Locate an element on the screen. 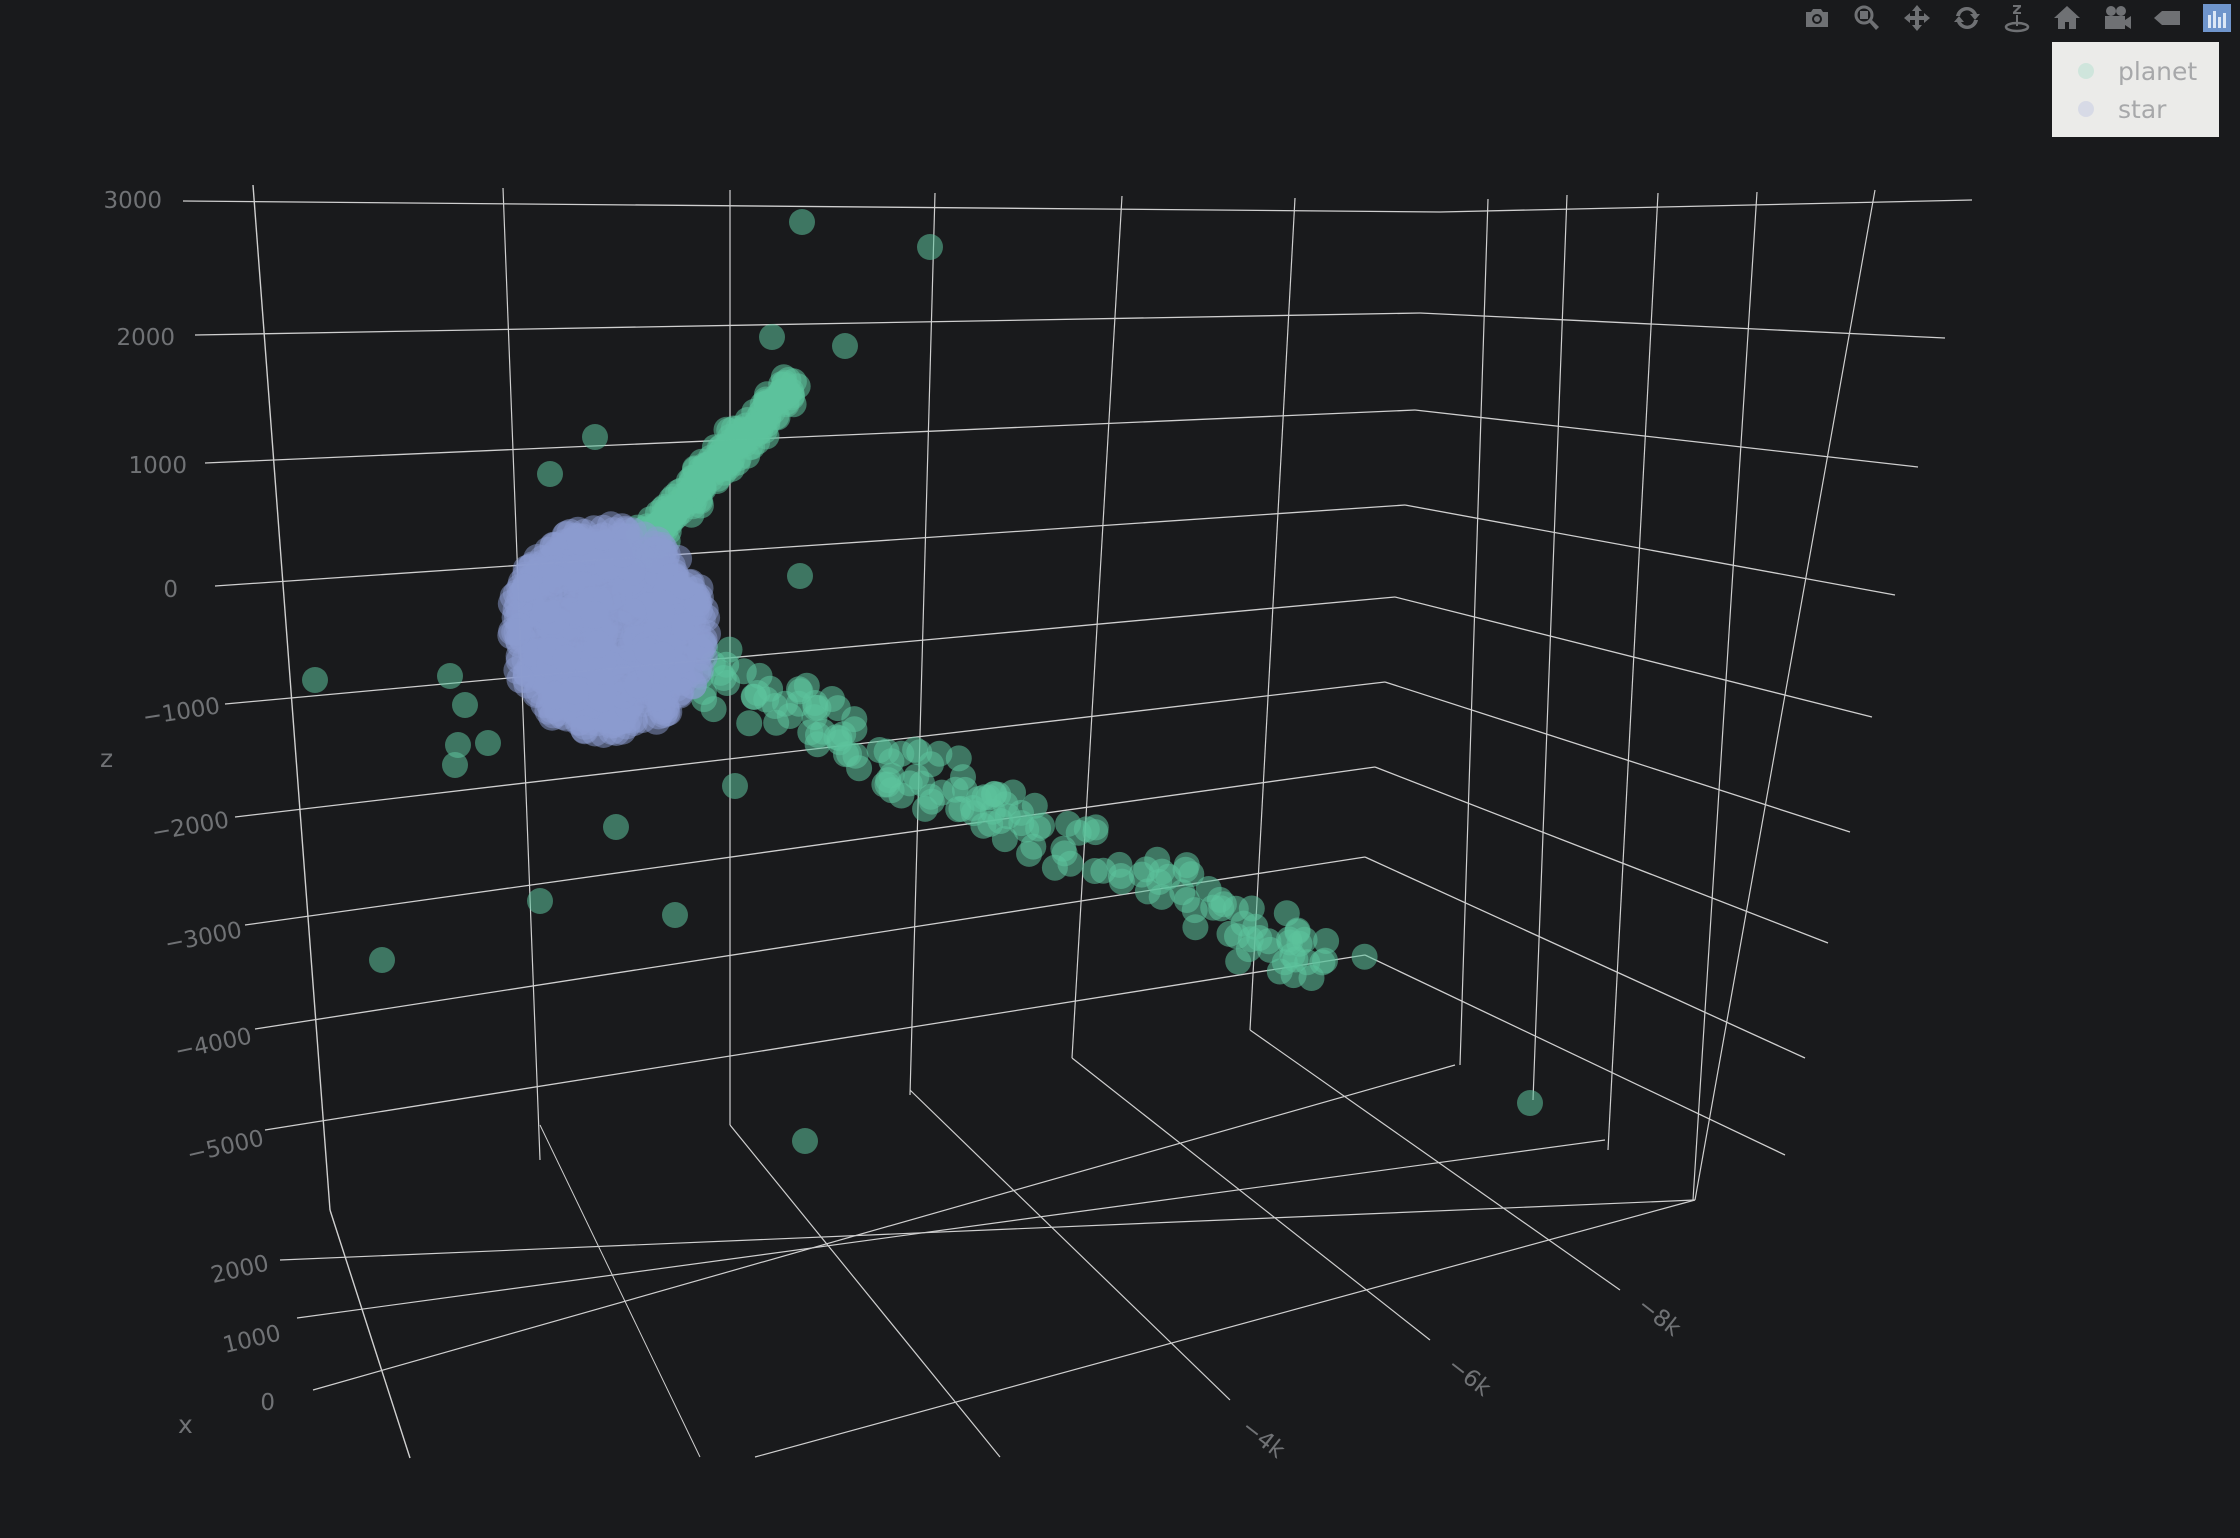 This screenshot has height=1538, width=2240. back-wall-vertical-line is located at coordinates (1474, 632).